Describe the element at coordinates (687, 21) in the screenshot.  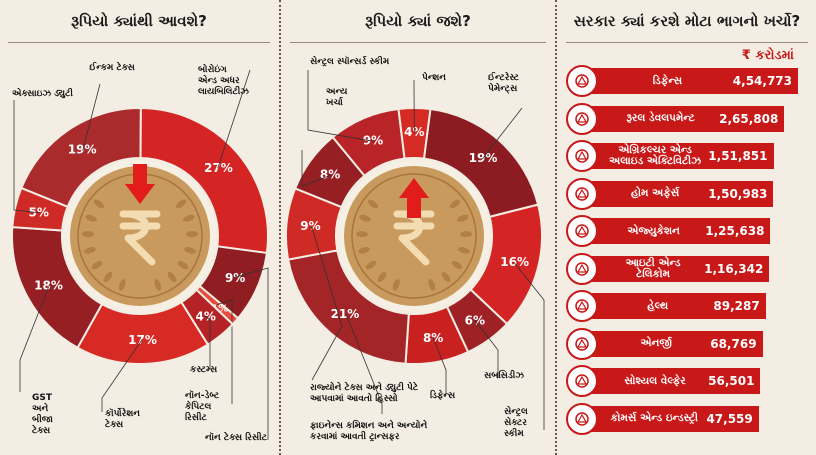
I see `spending-title: સરકાર ક્યાં કરશે મોટા ભાગનો ખર્ચો?` at that location.